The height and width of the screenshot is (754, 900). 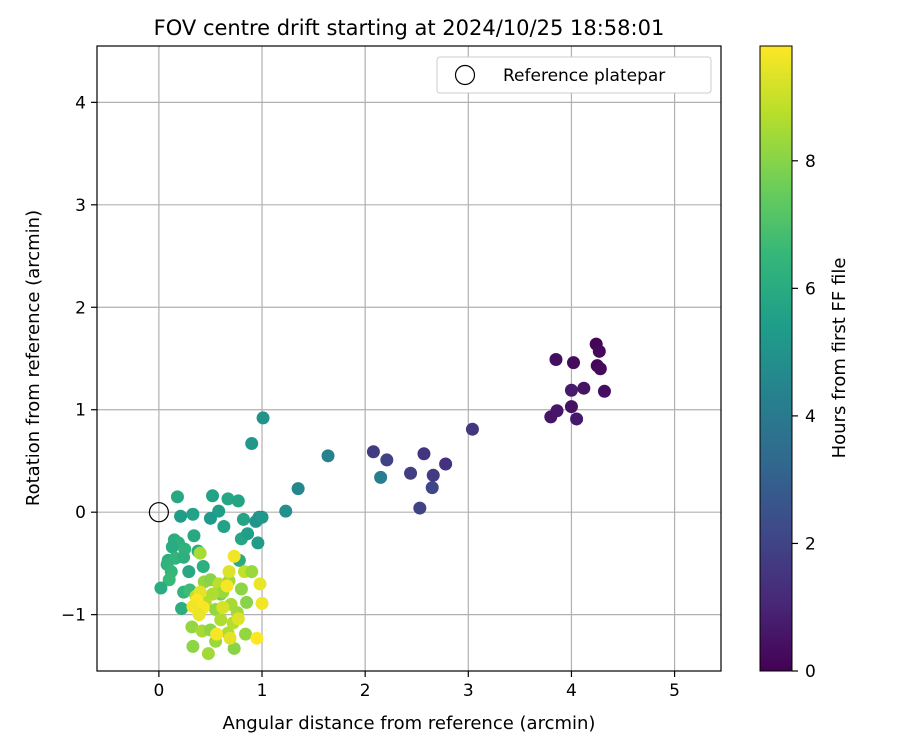 What do you see at coordinates (365, 691) in the screenshot?
I see `x-tick-label: 2` at bounding box center [365, 691].